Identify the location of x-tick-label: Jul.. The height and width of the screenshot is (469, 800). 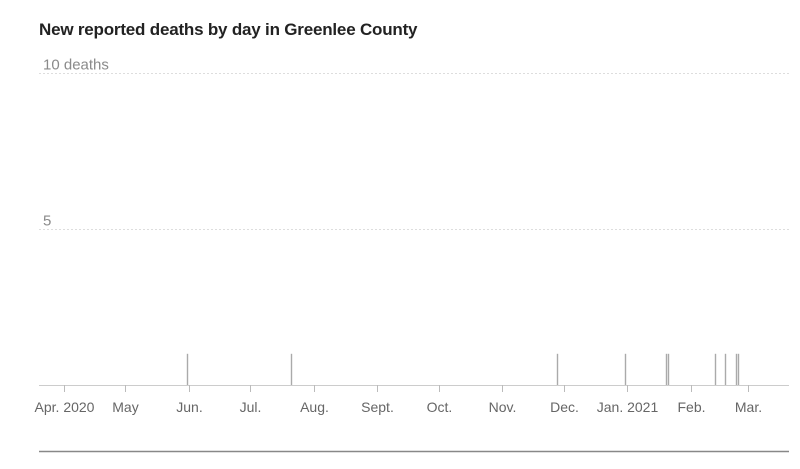
(251, 407).